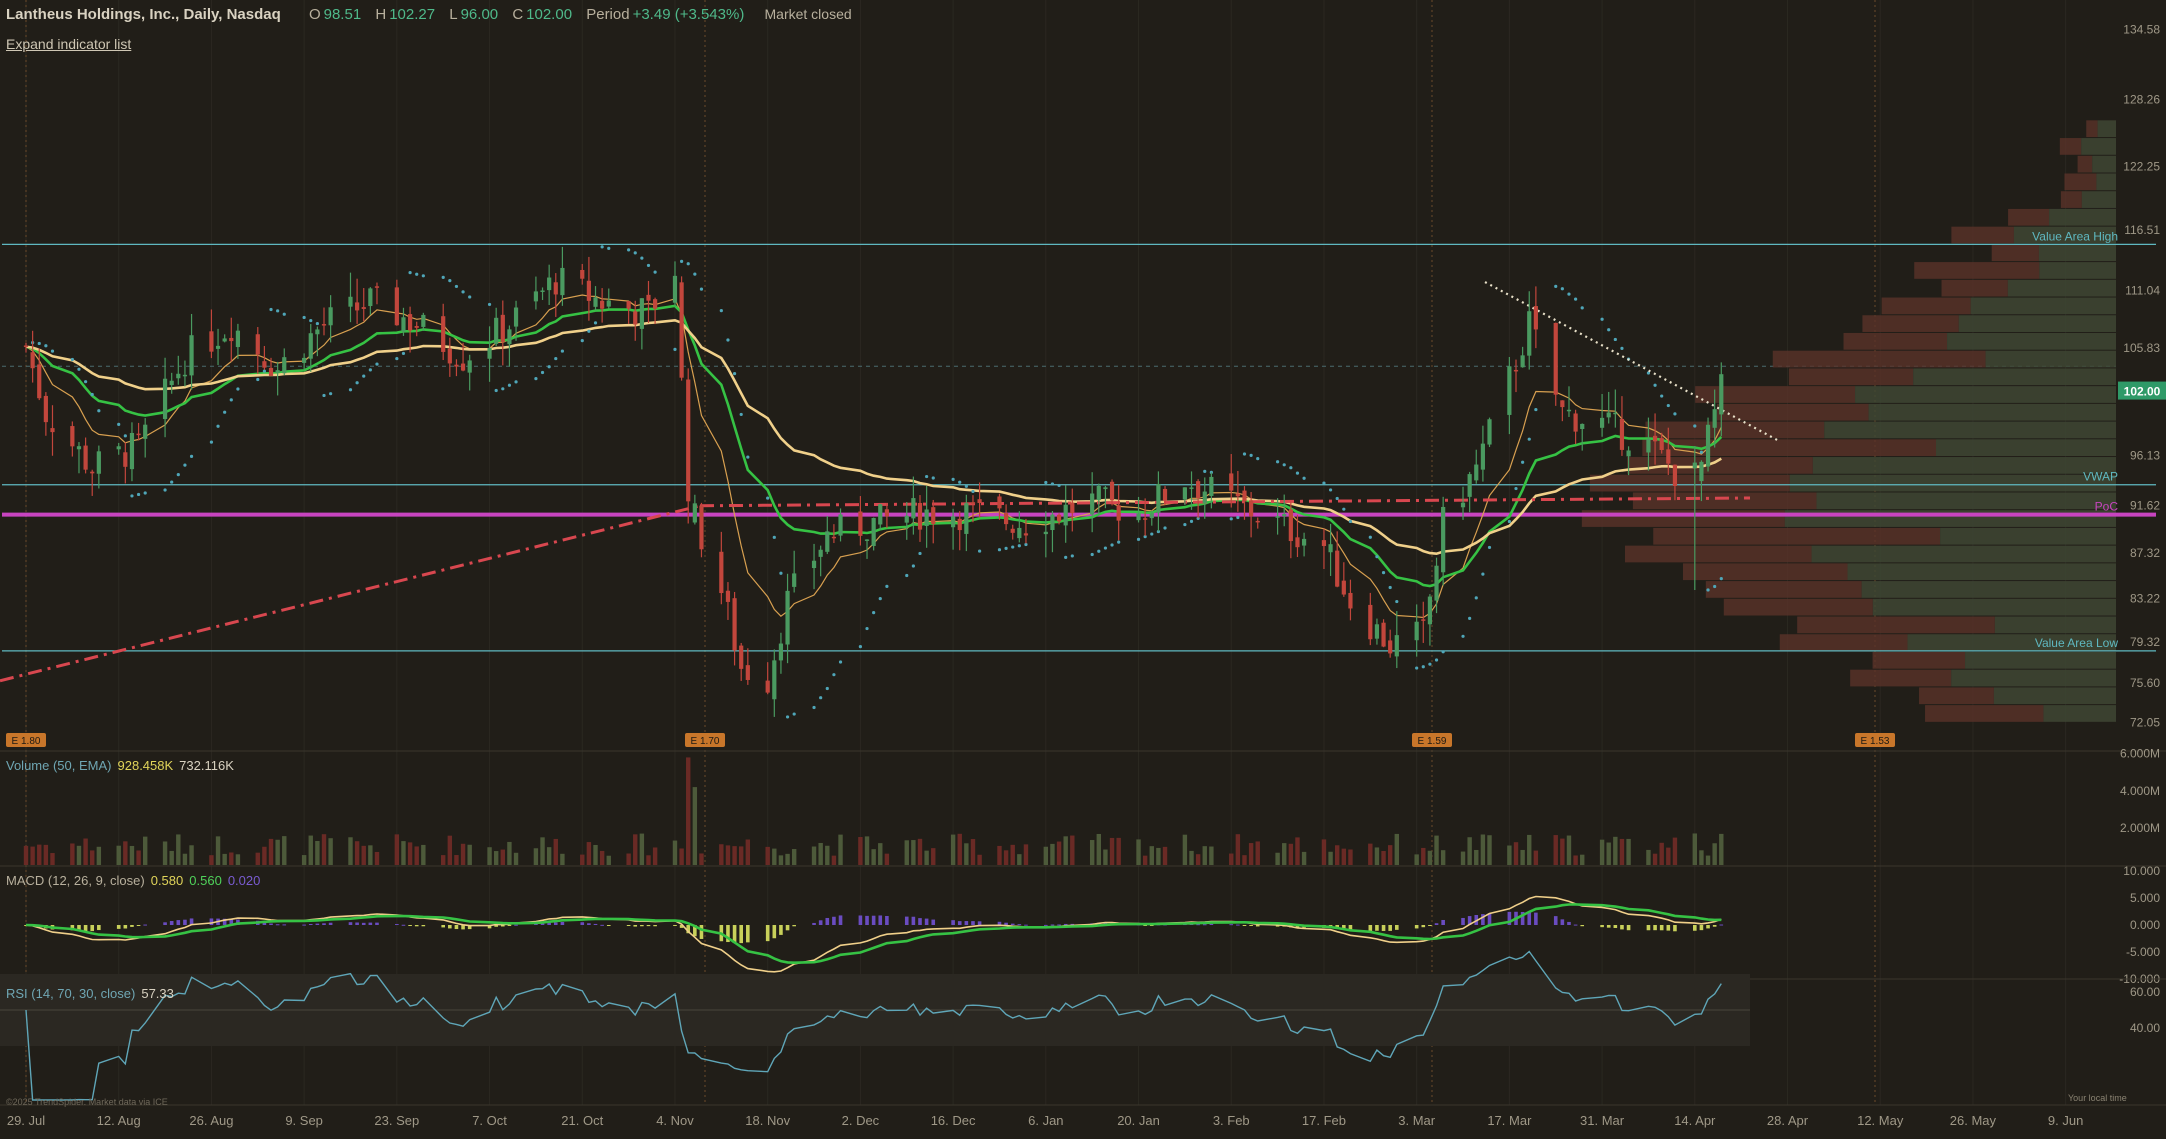 The height and width of the screenshot is (1139, 2166). I want to click on close-value: 102.00, so click(549, 14).